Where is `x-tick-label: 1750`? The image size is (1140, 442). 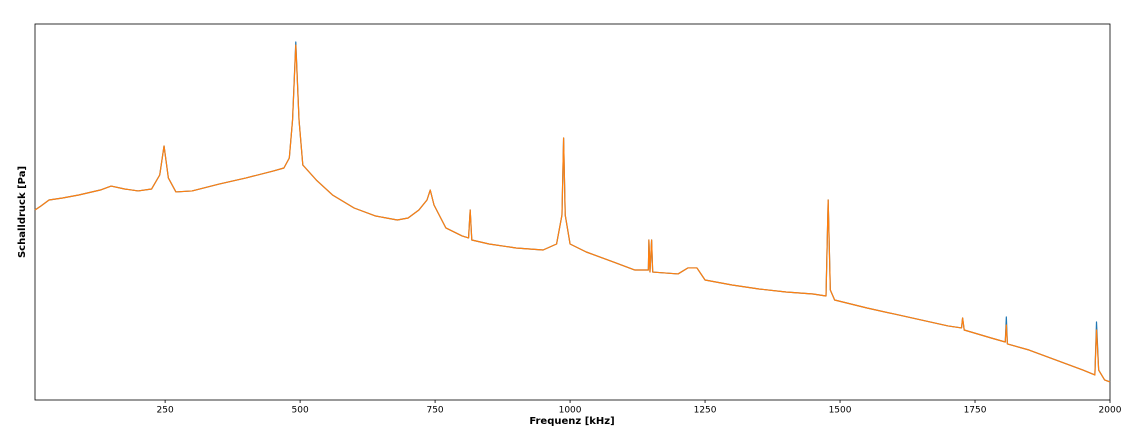 x-tick-label: 1750 is located at coordinates (975, 411).